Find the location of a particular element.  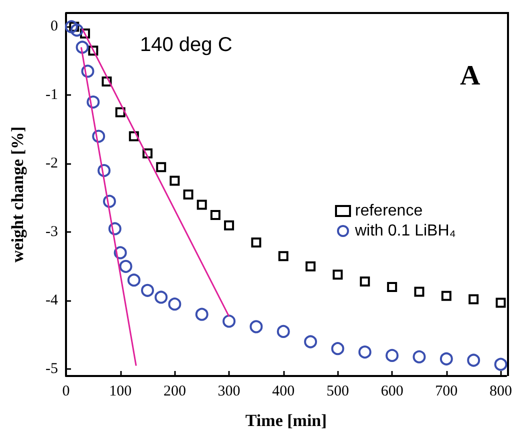

x-tick-label: 600 is located at coordinates (392, 392).